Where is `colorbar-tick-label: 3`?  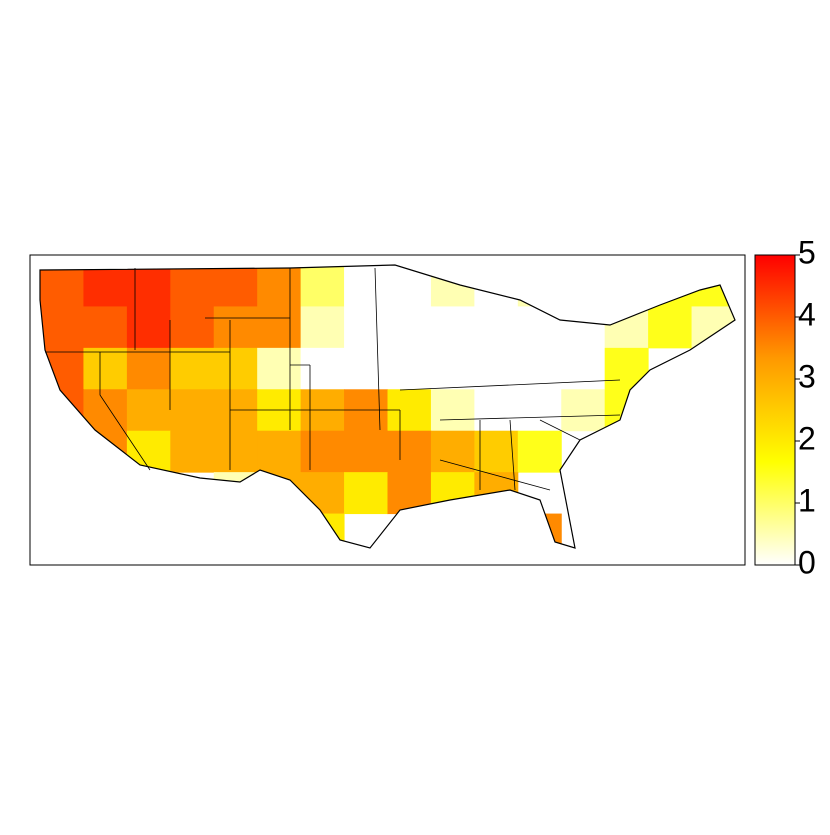 colorbar-tick-label: 3 is located at coordinates (807, 376).